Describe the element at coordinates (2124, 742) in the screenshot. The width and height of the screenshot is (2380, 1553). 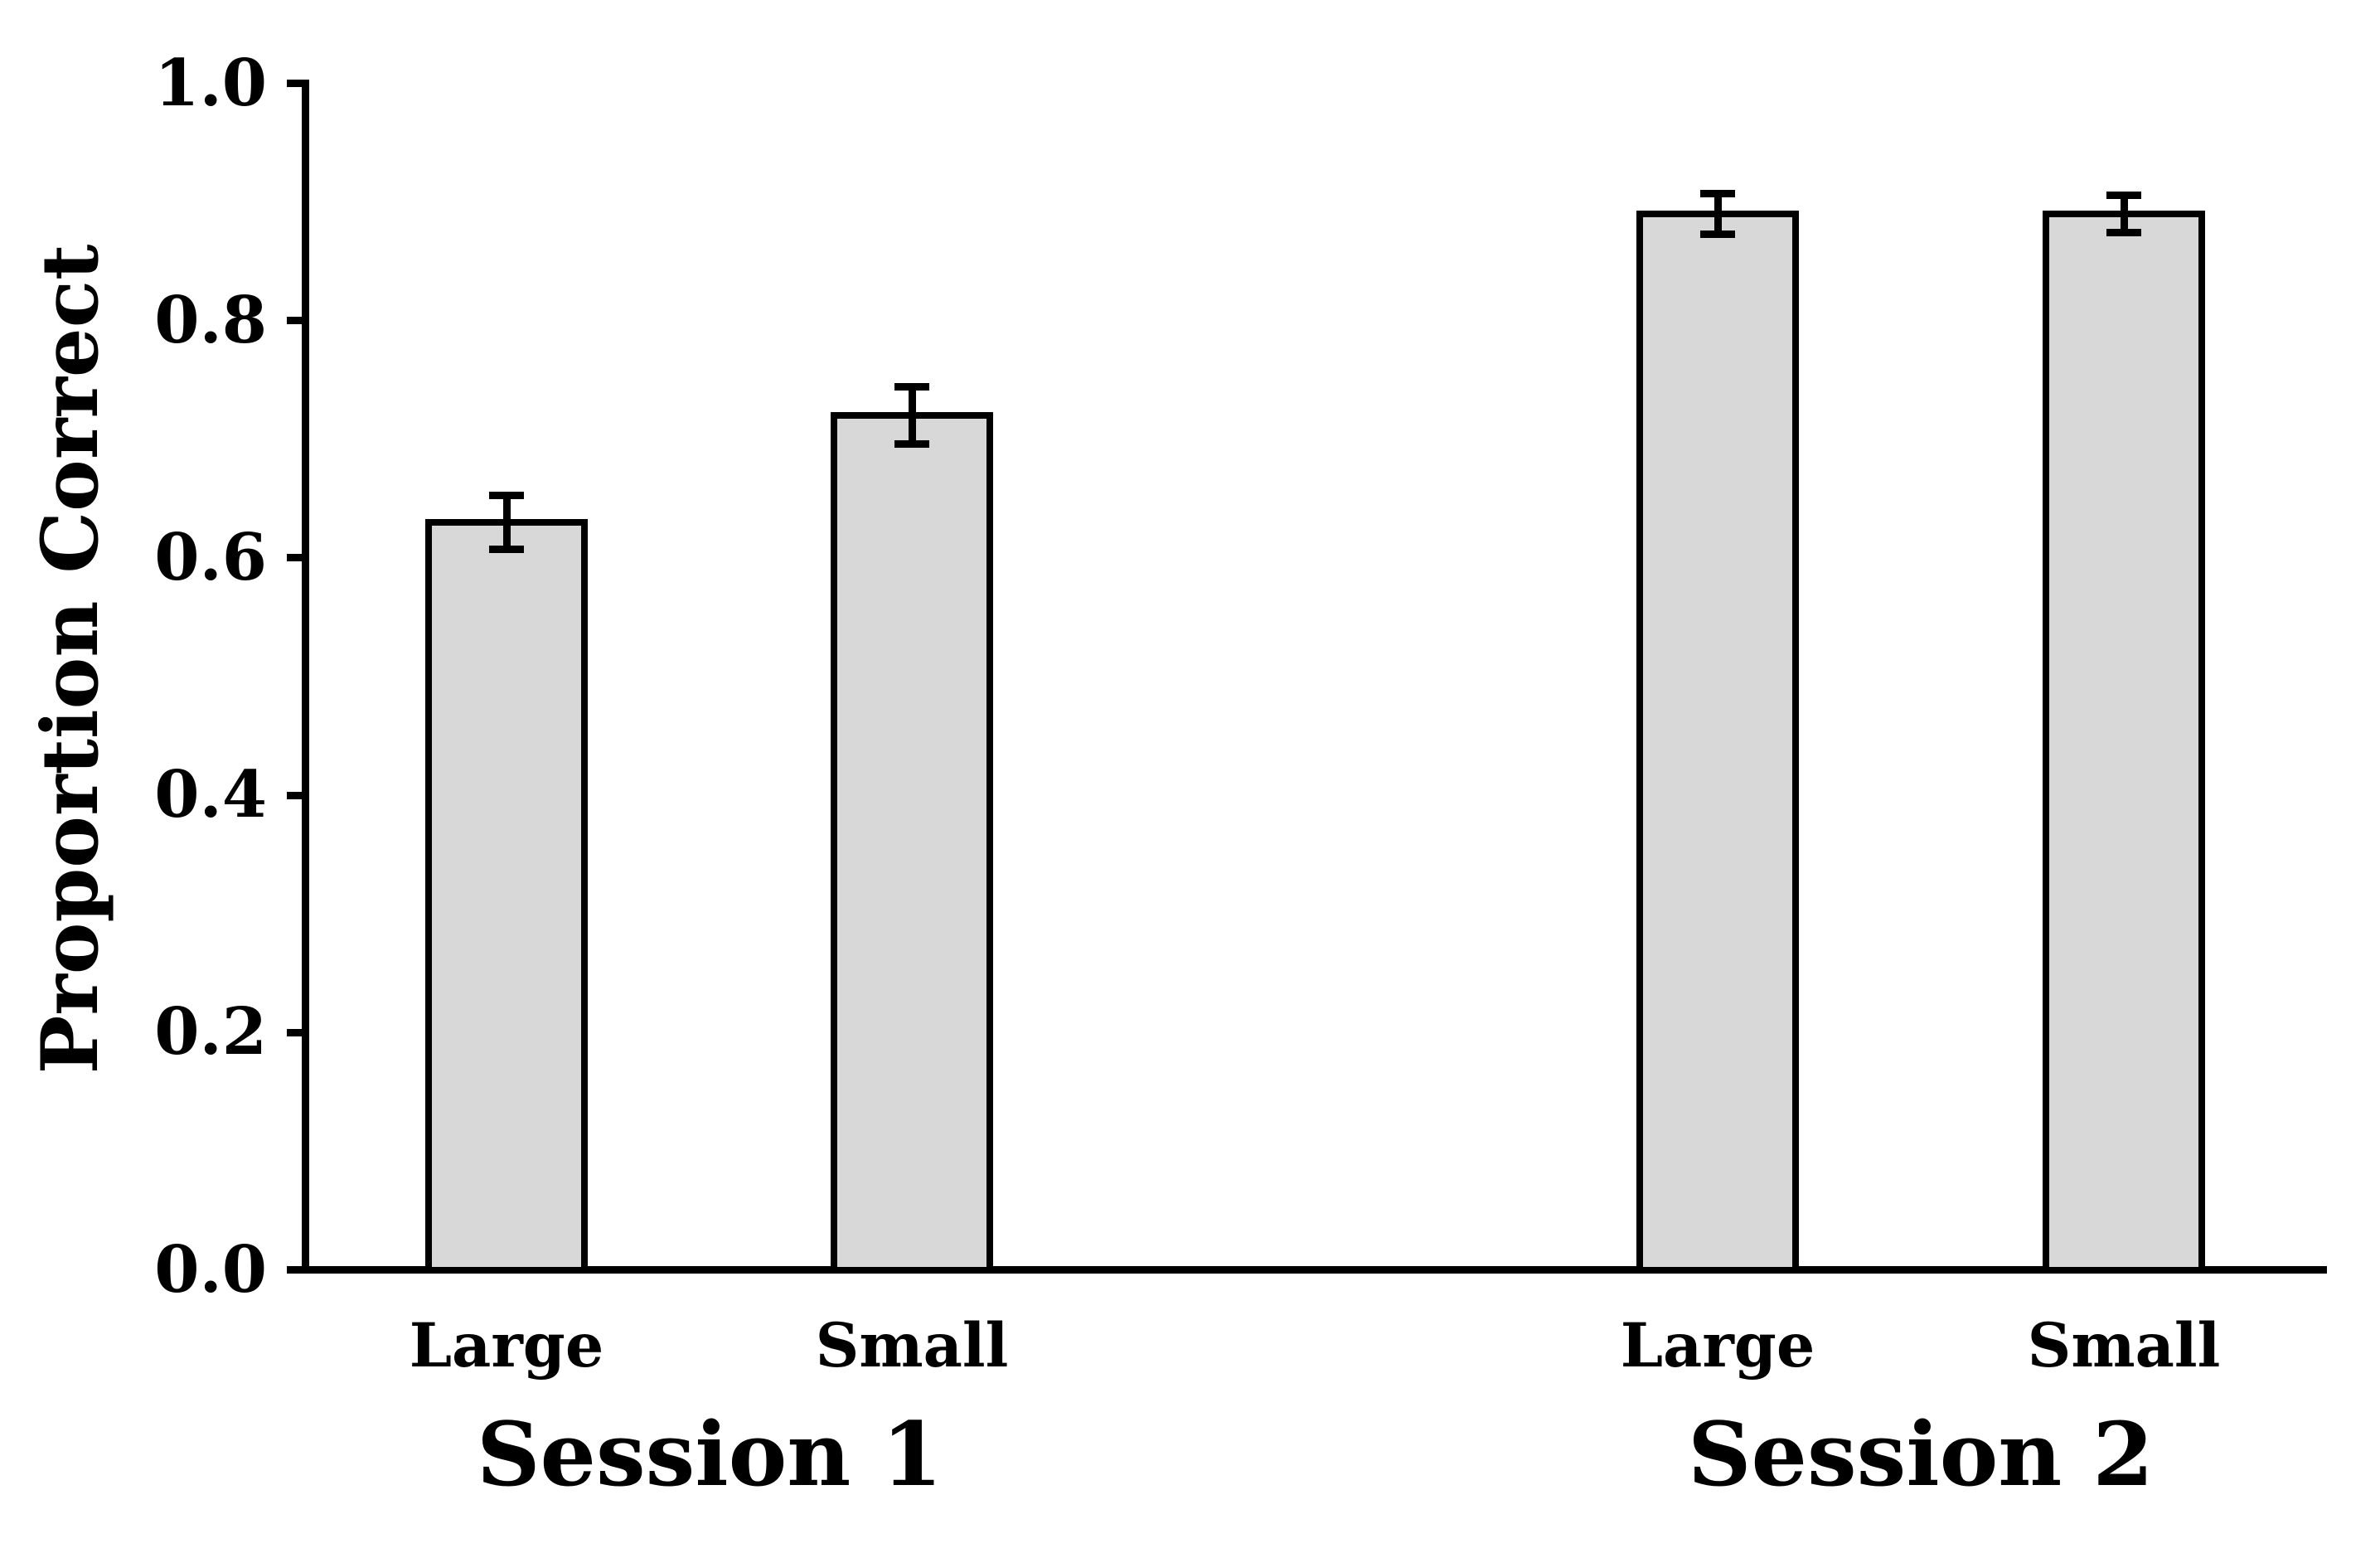
I see `bar-session-2-small` at that location.